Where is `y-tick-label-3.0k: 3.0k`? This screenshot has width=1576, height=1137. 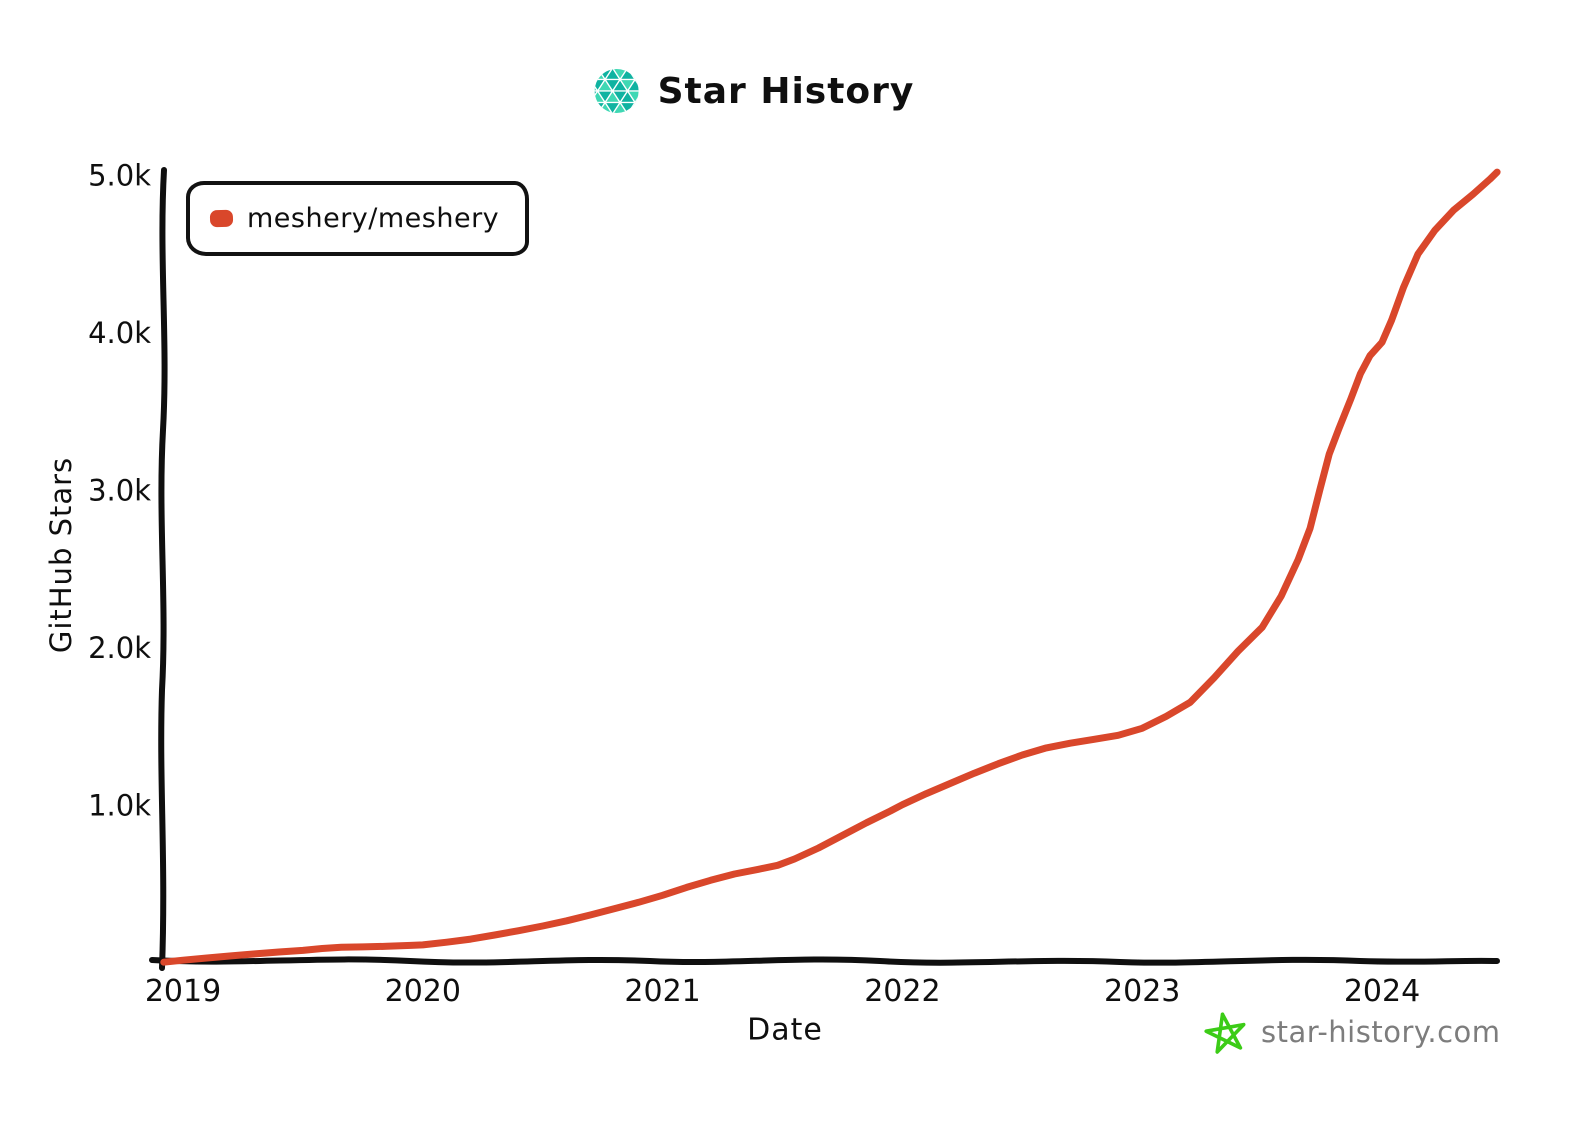
y-tick-label-3.0k: 3.0k is located at coordinates (119, 490).